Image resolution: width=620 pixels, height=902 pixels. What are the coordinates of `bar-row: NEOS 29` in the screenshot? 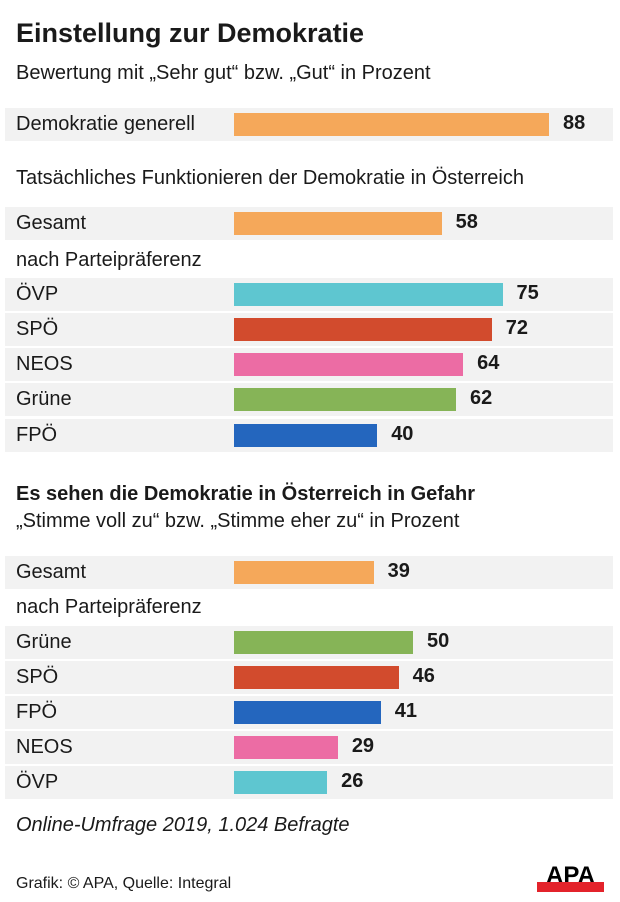 It's located at (309, 747).